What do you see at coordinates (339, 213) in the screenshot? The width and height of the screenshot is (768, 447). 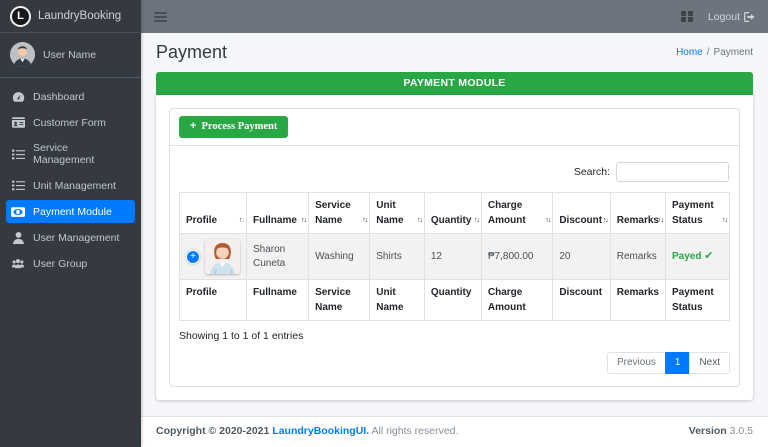 I see `column-header-service-name: Service Name ↑↓` at bounding box center [339, 213].